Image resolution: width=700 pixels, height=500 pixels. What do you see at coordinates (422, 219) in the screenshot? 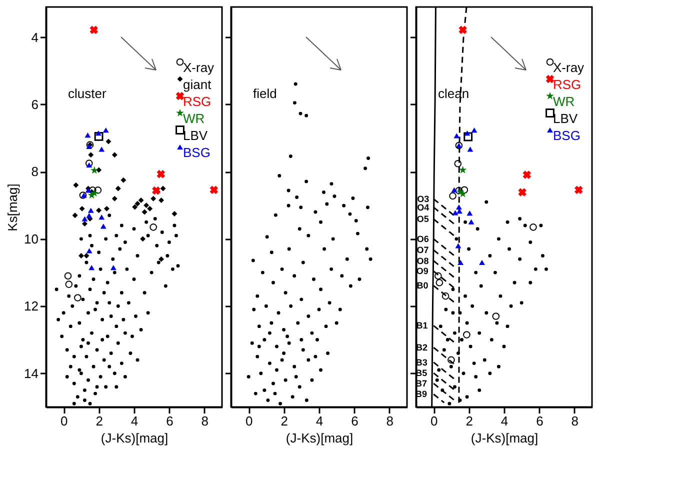
I see `annotation: O5` at bounding box center [422, 219].